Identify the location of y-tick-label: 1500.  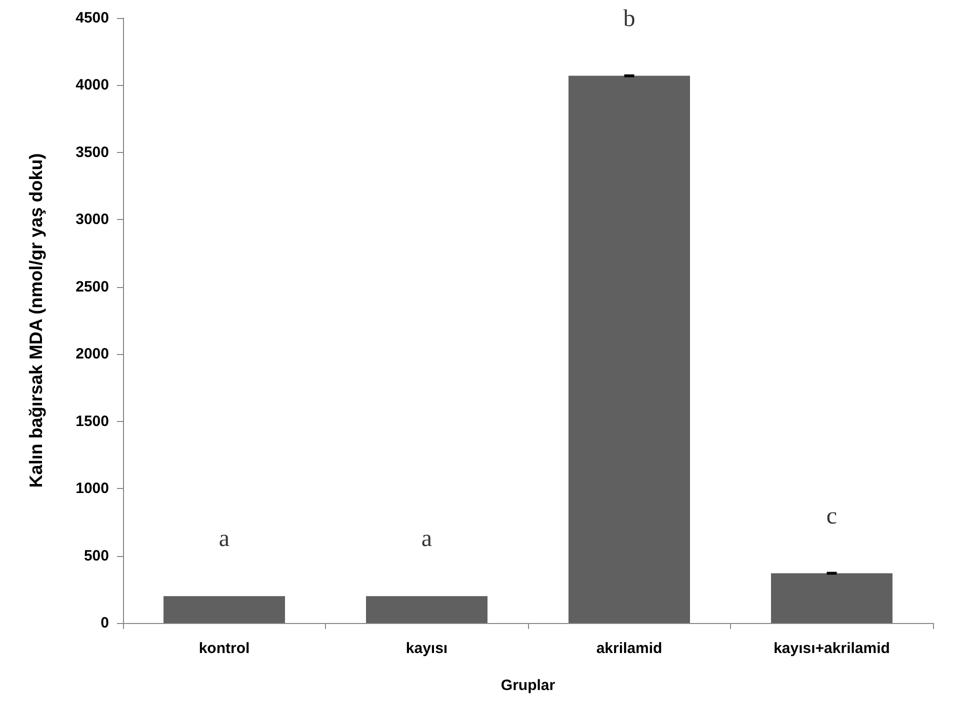
(92, 421).